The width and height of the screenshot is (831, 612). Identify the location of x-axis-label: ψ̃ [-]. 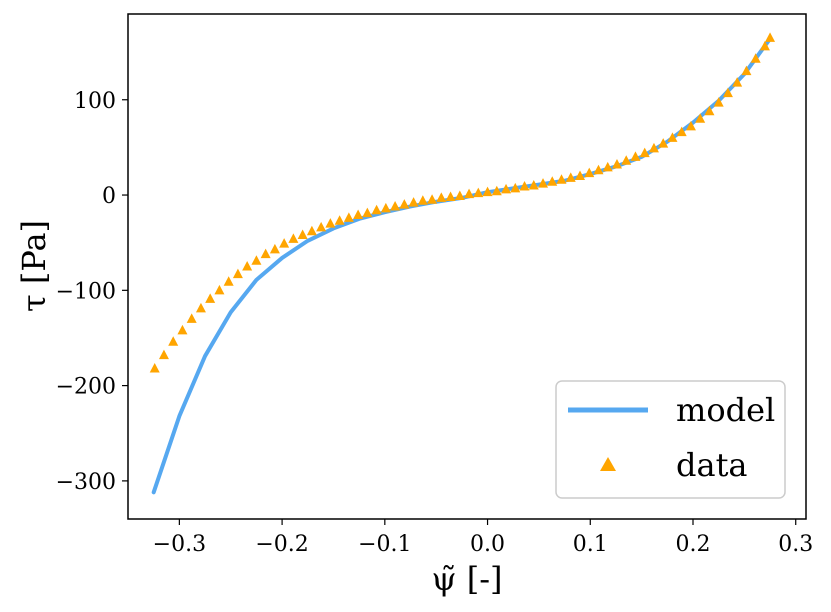
(466, 579).